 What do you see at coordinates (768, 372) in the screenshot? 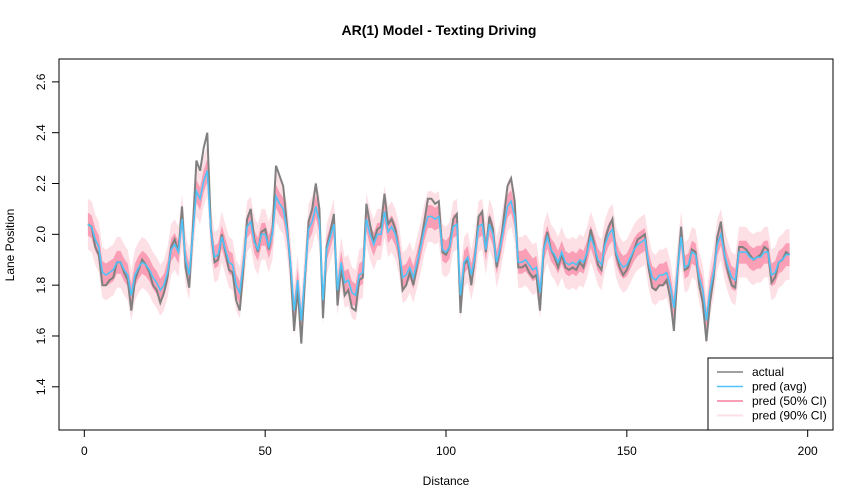
I see `legend-label-actual: actual` at bounding box center [768, 372].